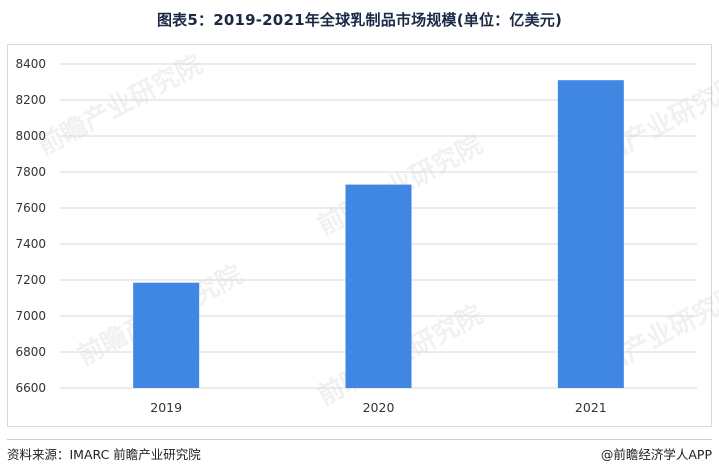  What do you see at coordinates (30, 280) in the screenshot?
I see `y-tick-label: 7200` at bounding box center [30, 280].